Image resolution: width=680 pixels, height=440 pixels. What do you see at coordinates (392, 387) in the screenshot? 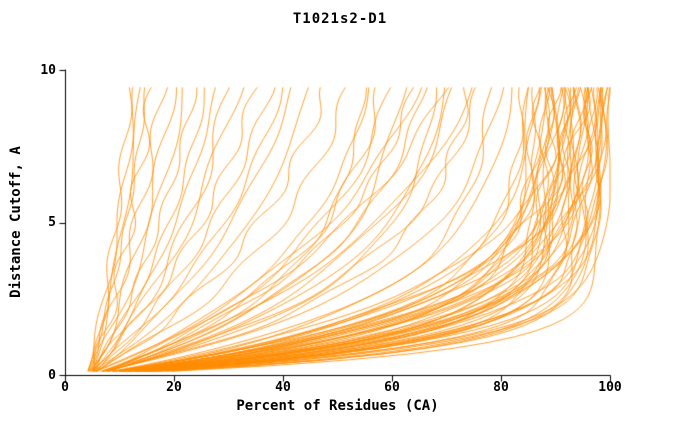
I see `x-tick-label: 60` at bounding box center [392, 387].